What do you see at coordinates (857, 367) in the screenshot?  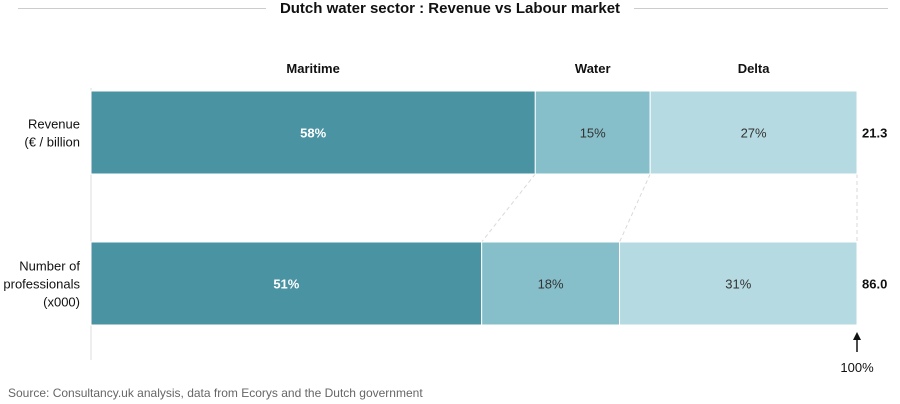 I see `end-marker-label: 100%` at bounding box center [857, 367].